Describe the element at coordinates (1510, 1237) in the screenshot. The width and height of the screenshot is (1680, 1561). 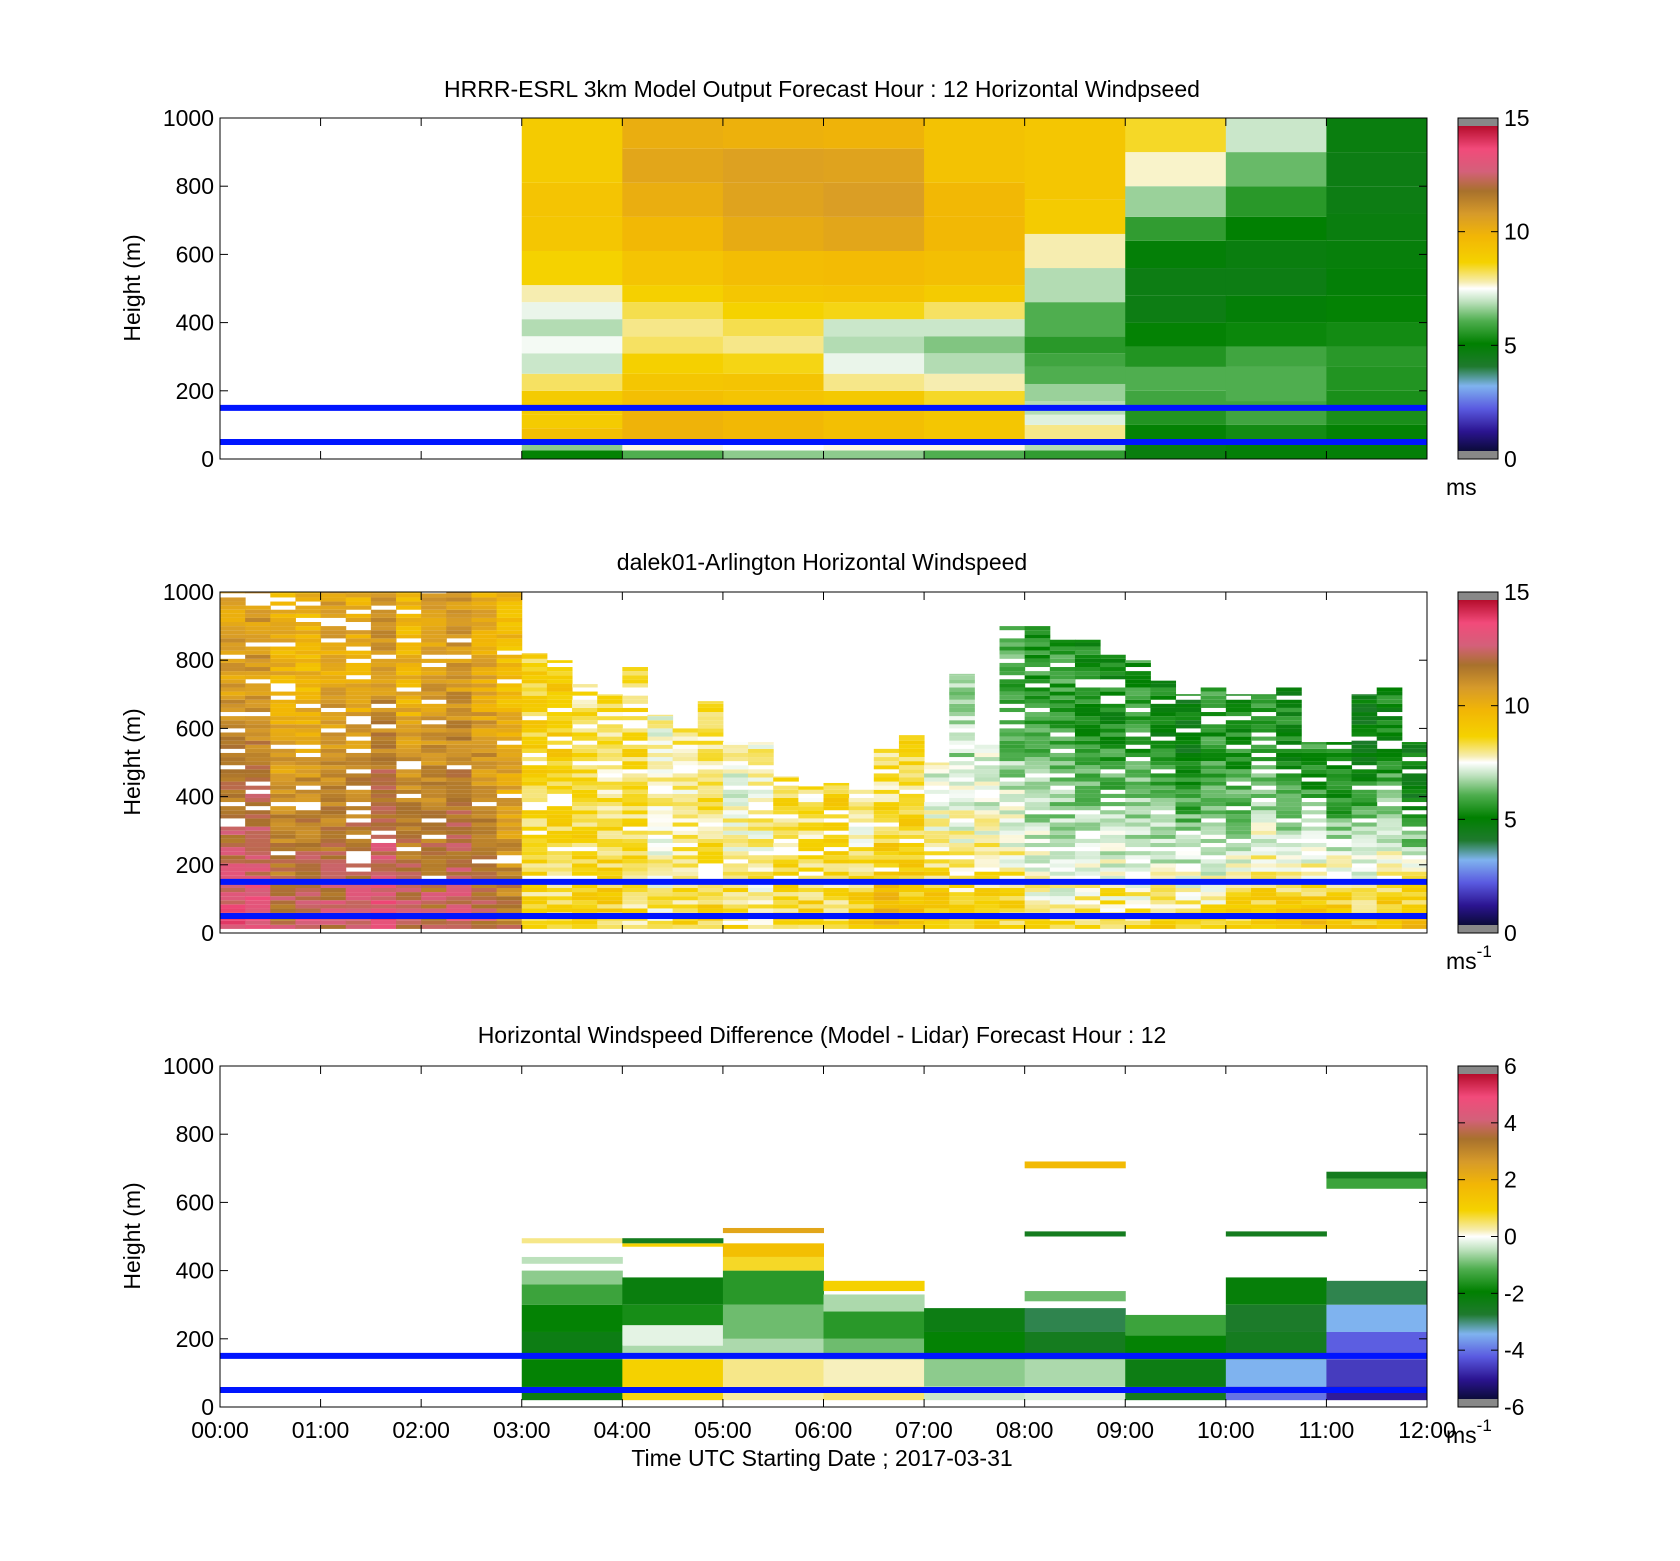
I see `colorbar-tick-label: 0` at that location.